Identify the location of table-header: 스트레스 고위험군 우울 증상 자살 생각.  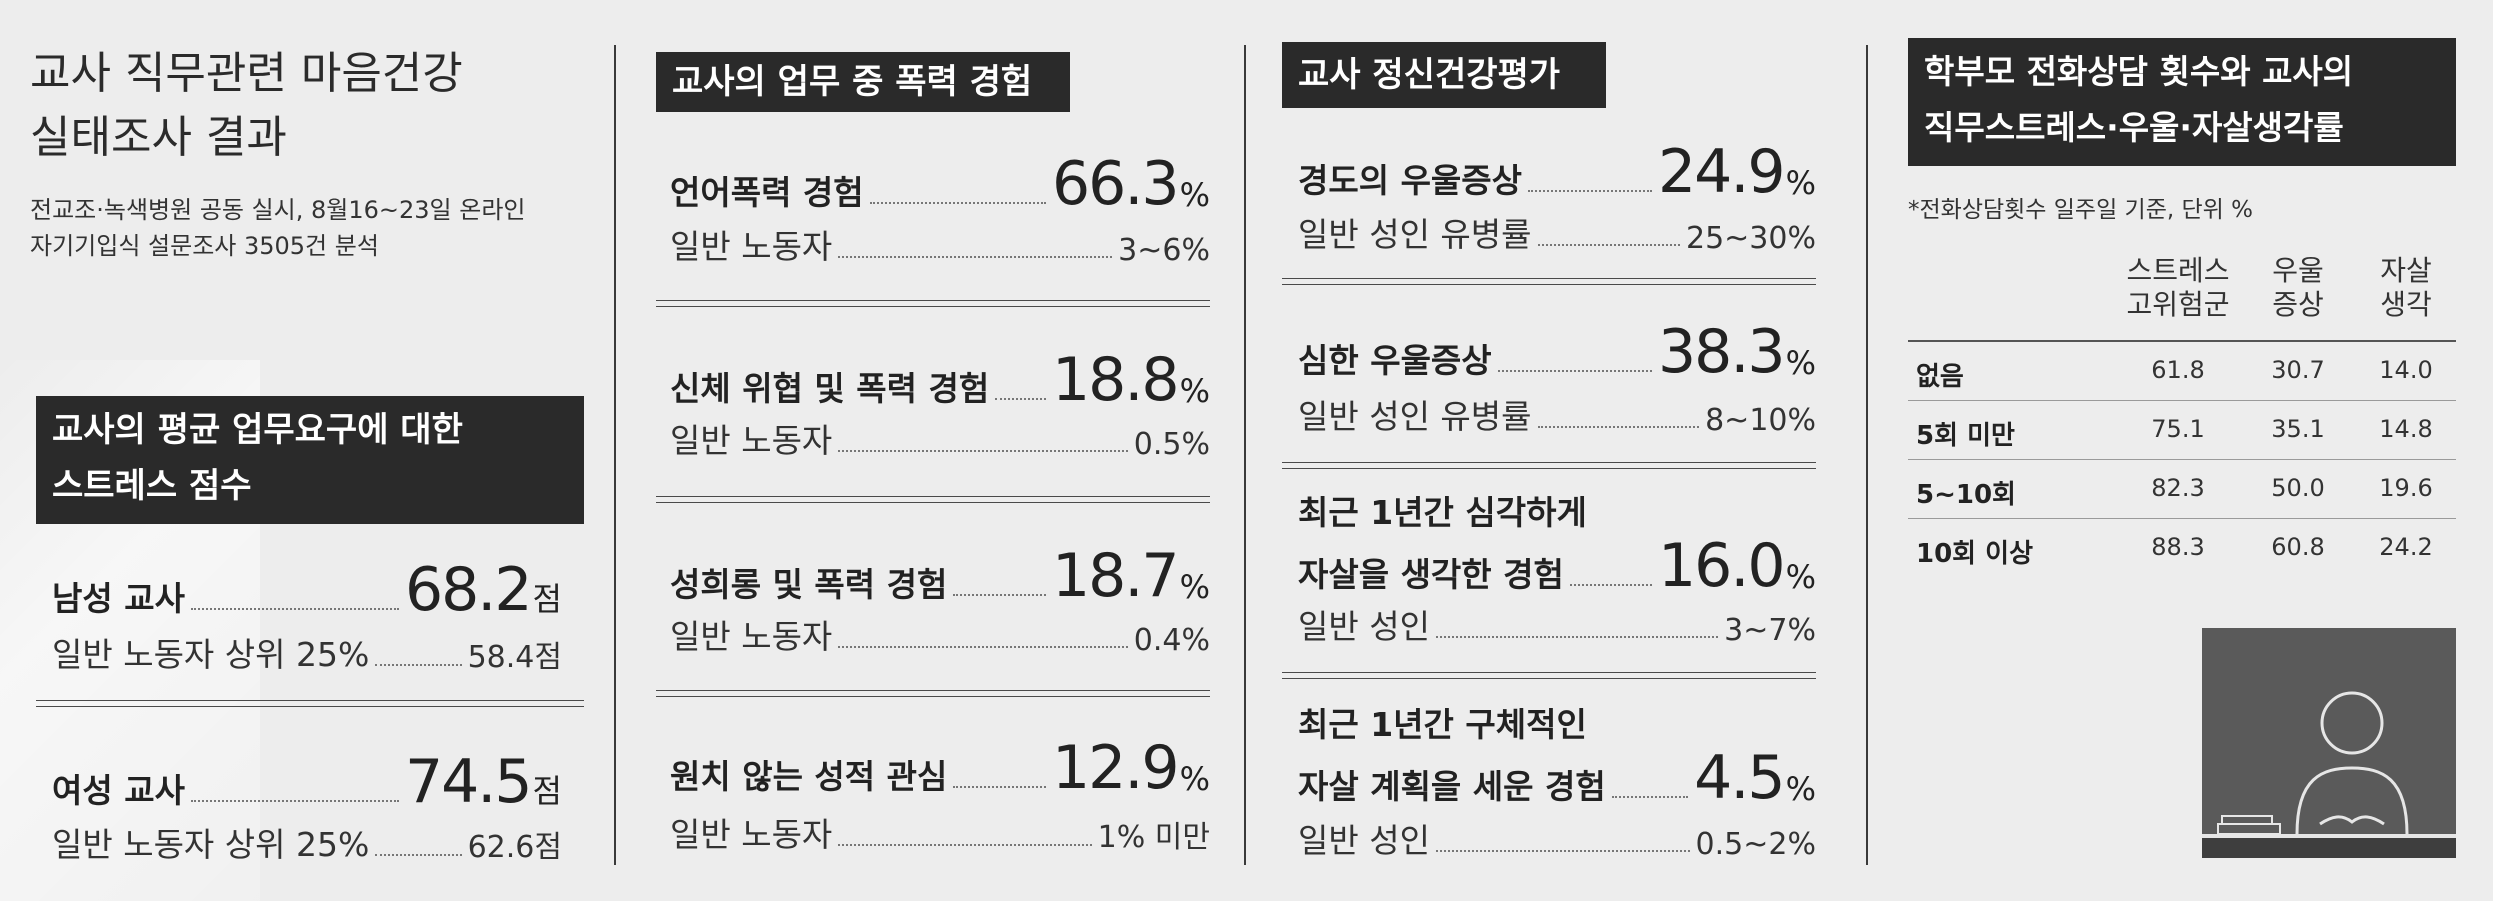
(2182, 290).